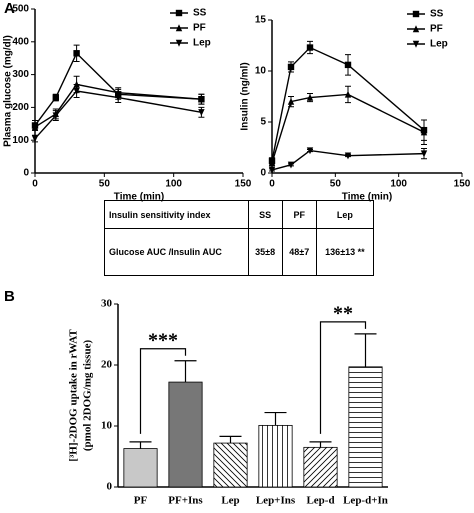  Describe the element at coordinates (20, 107) in the screenshot. I see `y-tick-label: 200` at that location.